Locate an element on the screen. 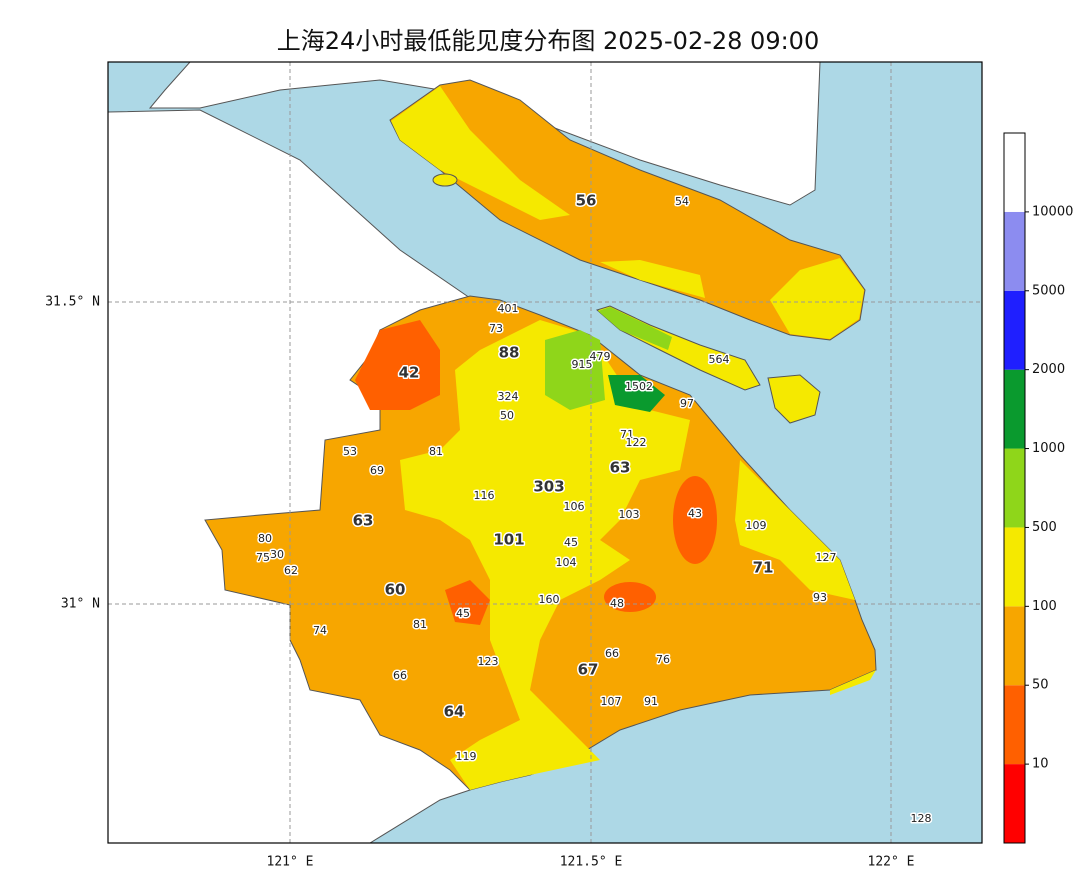  colorbar-frame is located at coordinates (1014, 488).